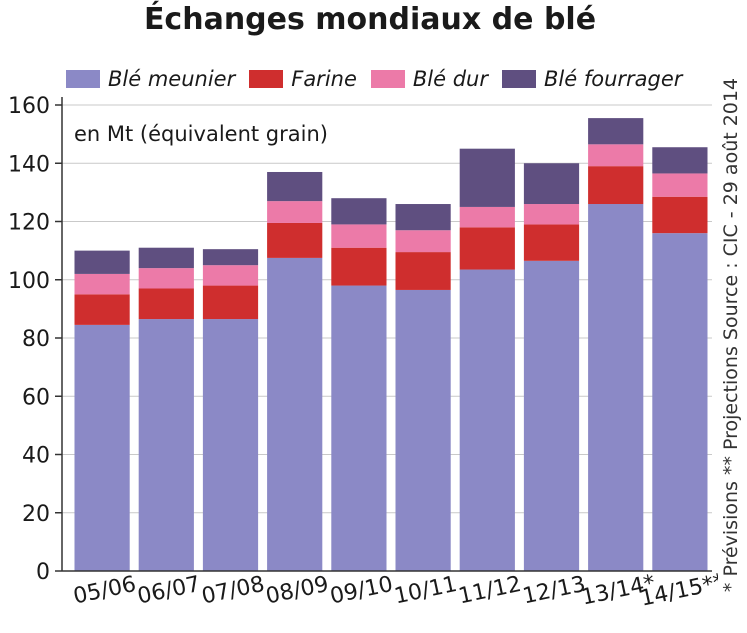  What do you see at coordinates (324, 79) in the screenshot?
I see `legend-label: Farine` at bounding box center [324, 79].